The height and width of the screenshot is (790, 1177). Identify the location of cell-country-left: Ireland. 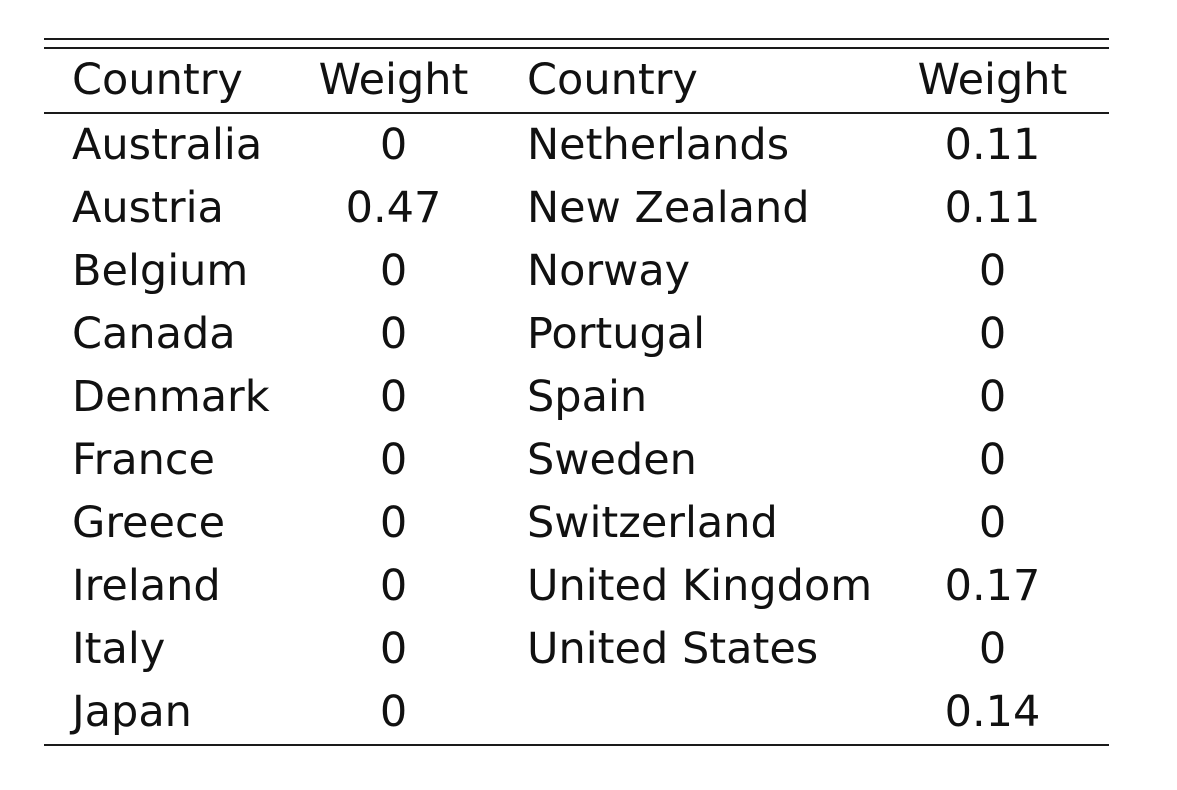
(146, 586).